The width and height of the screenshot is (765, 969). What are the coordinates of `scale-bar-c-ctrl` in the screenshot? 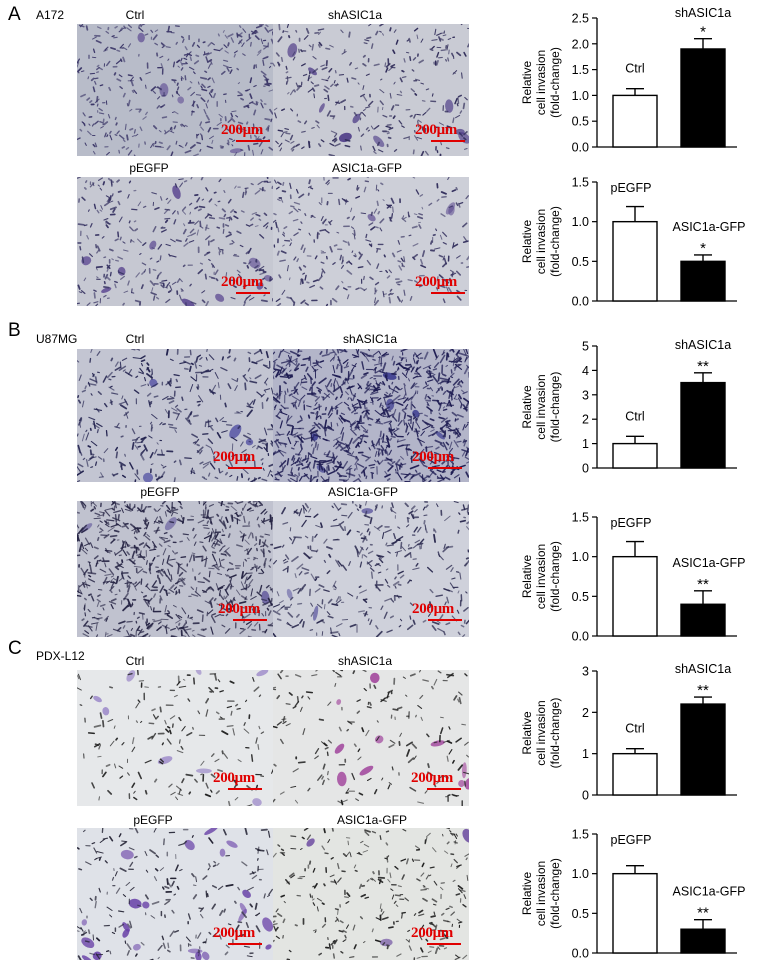 It's located at (245, 789).